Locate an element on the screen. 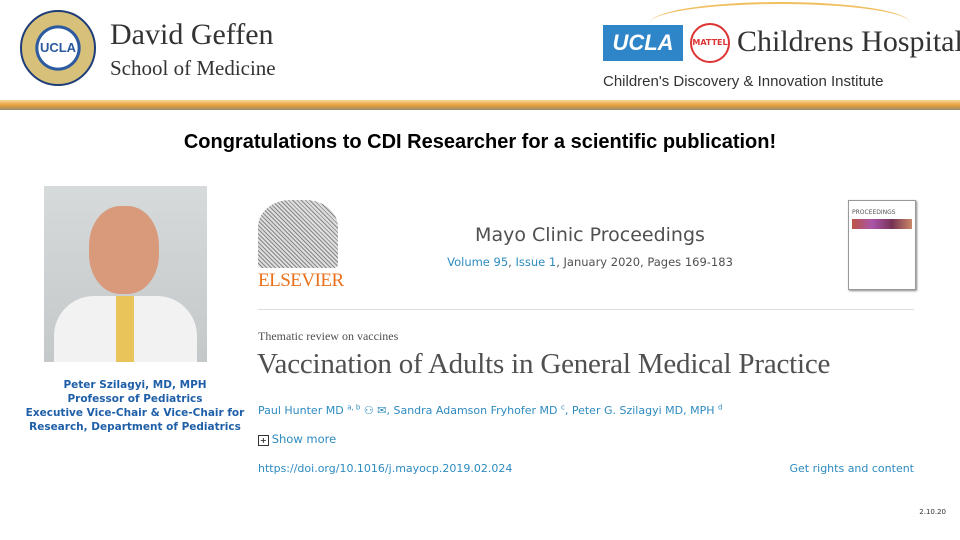  dgsom-logo-line2: School of Medicine is located at coordinates (193, 68).